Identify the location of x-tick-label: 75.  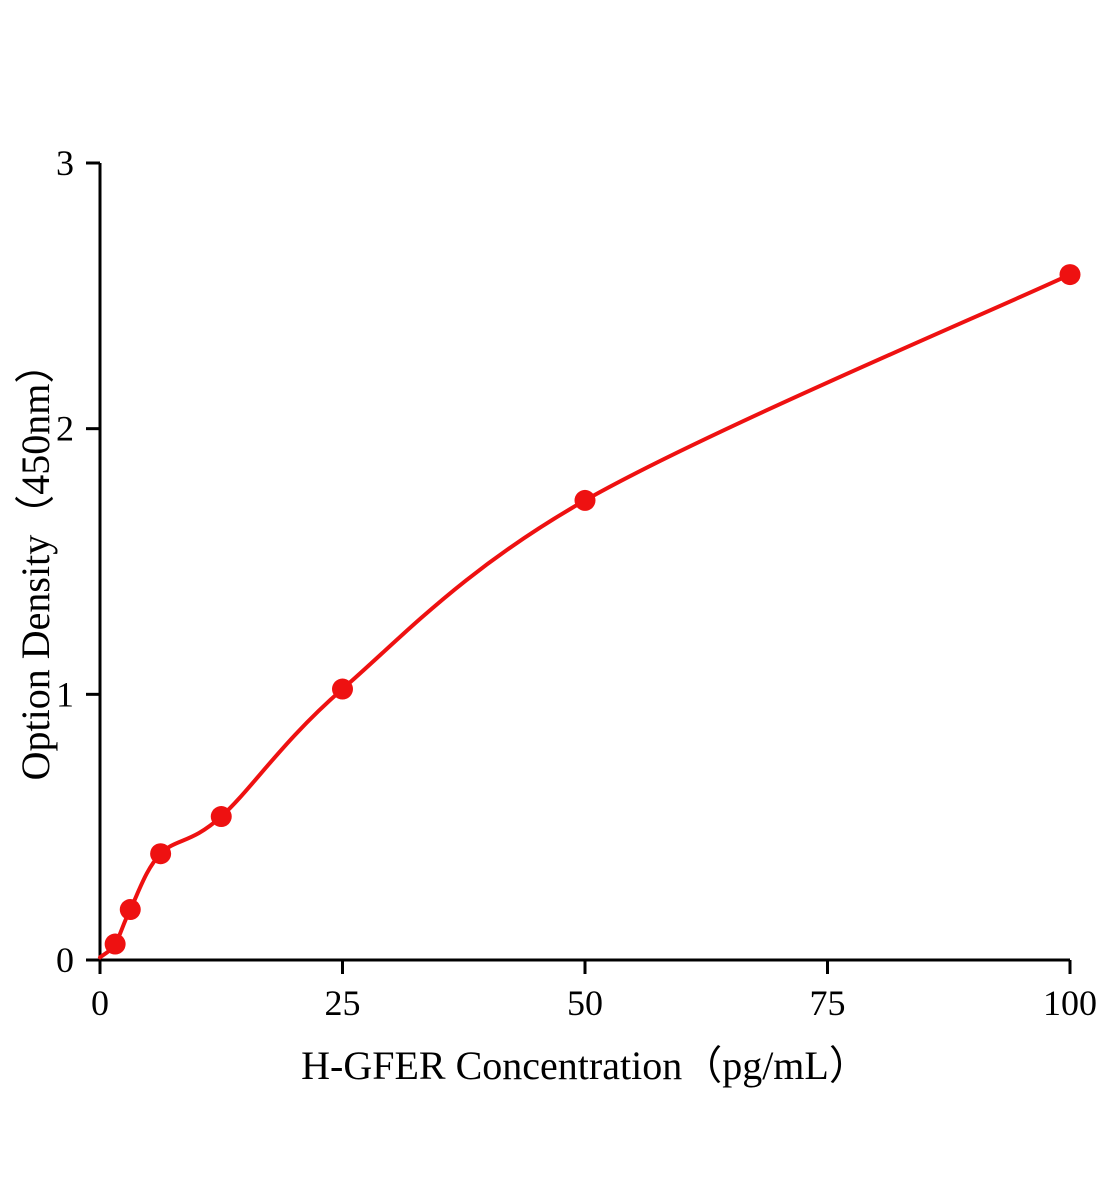
(828, 1003).